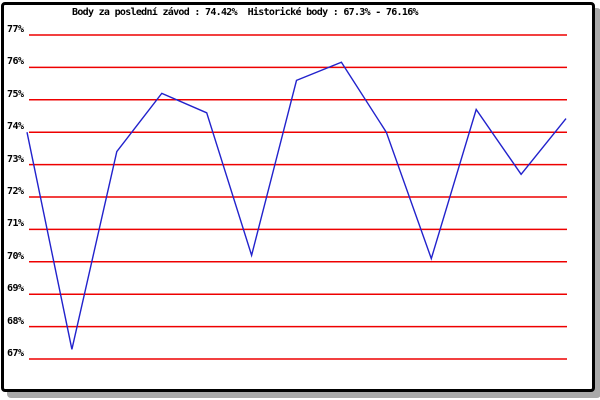  I want to click on y-axis-tick-label: 68%, so click(15, 321).